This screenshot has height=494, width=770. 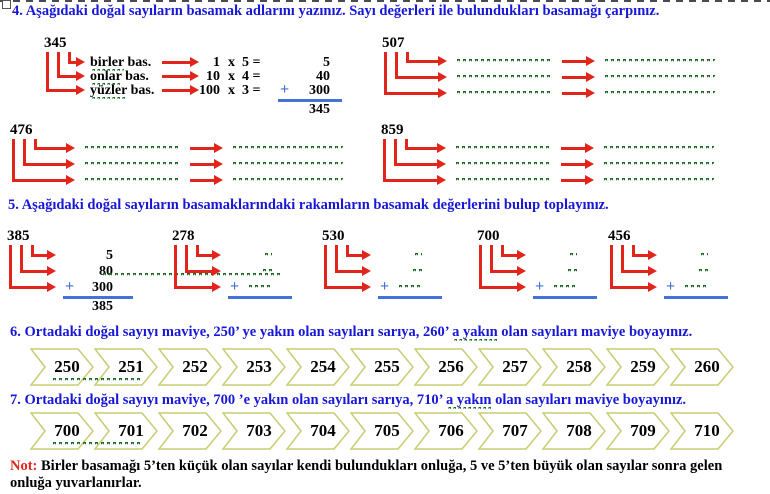 I want to click on chevron-cell: 702, so click(x=190, y=431).